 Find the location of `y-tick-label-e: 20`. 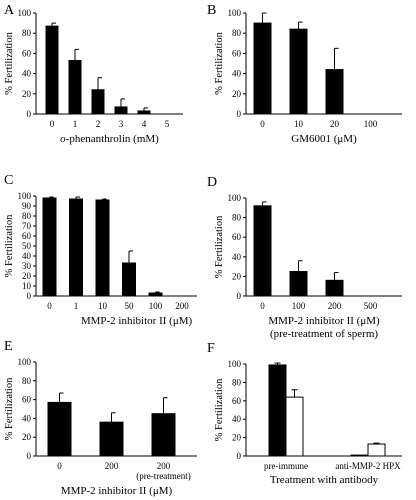

y-tick-label-e: 20 is located at coordinates (27, 437).